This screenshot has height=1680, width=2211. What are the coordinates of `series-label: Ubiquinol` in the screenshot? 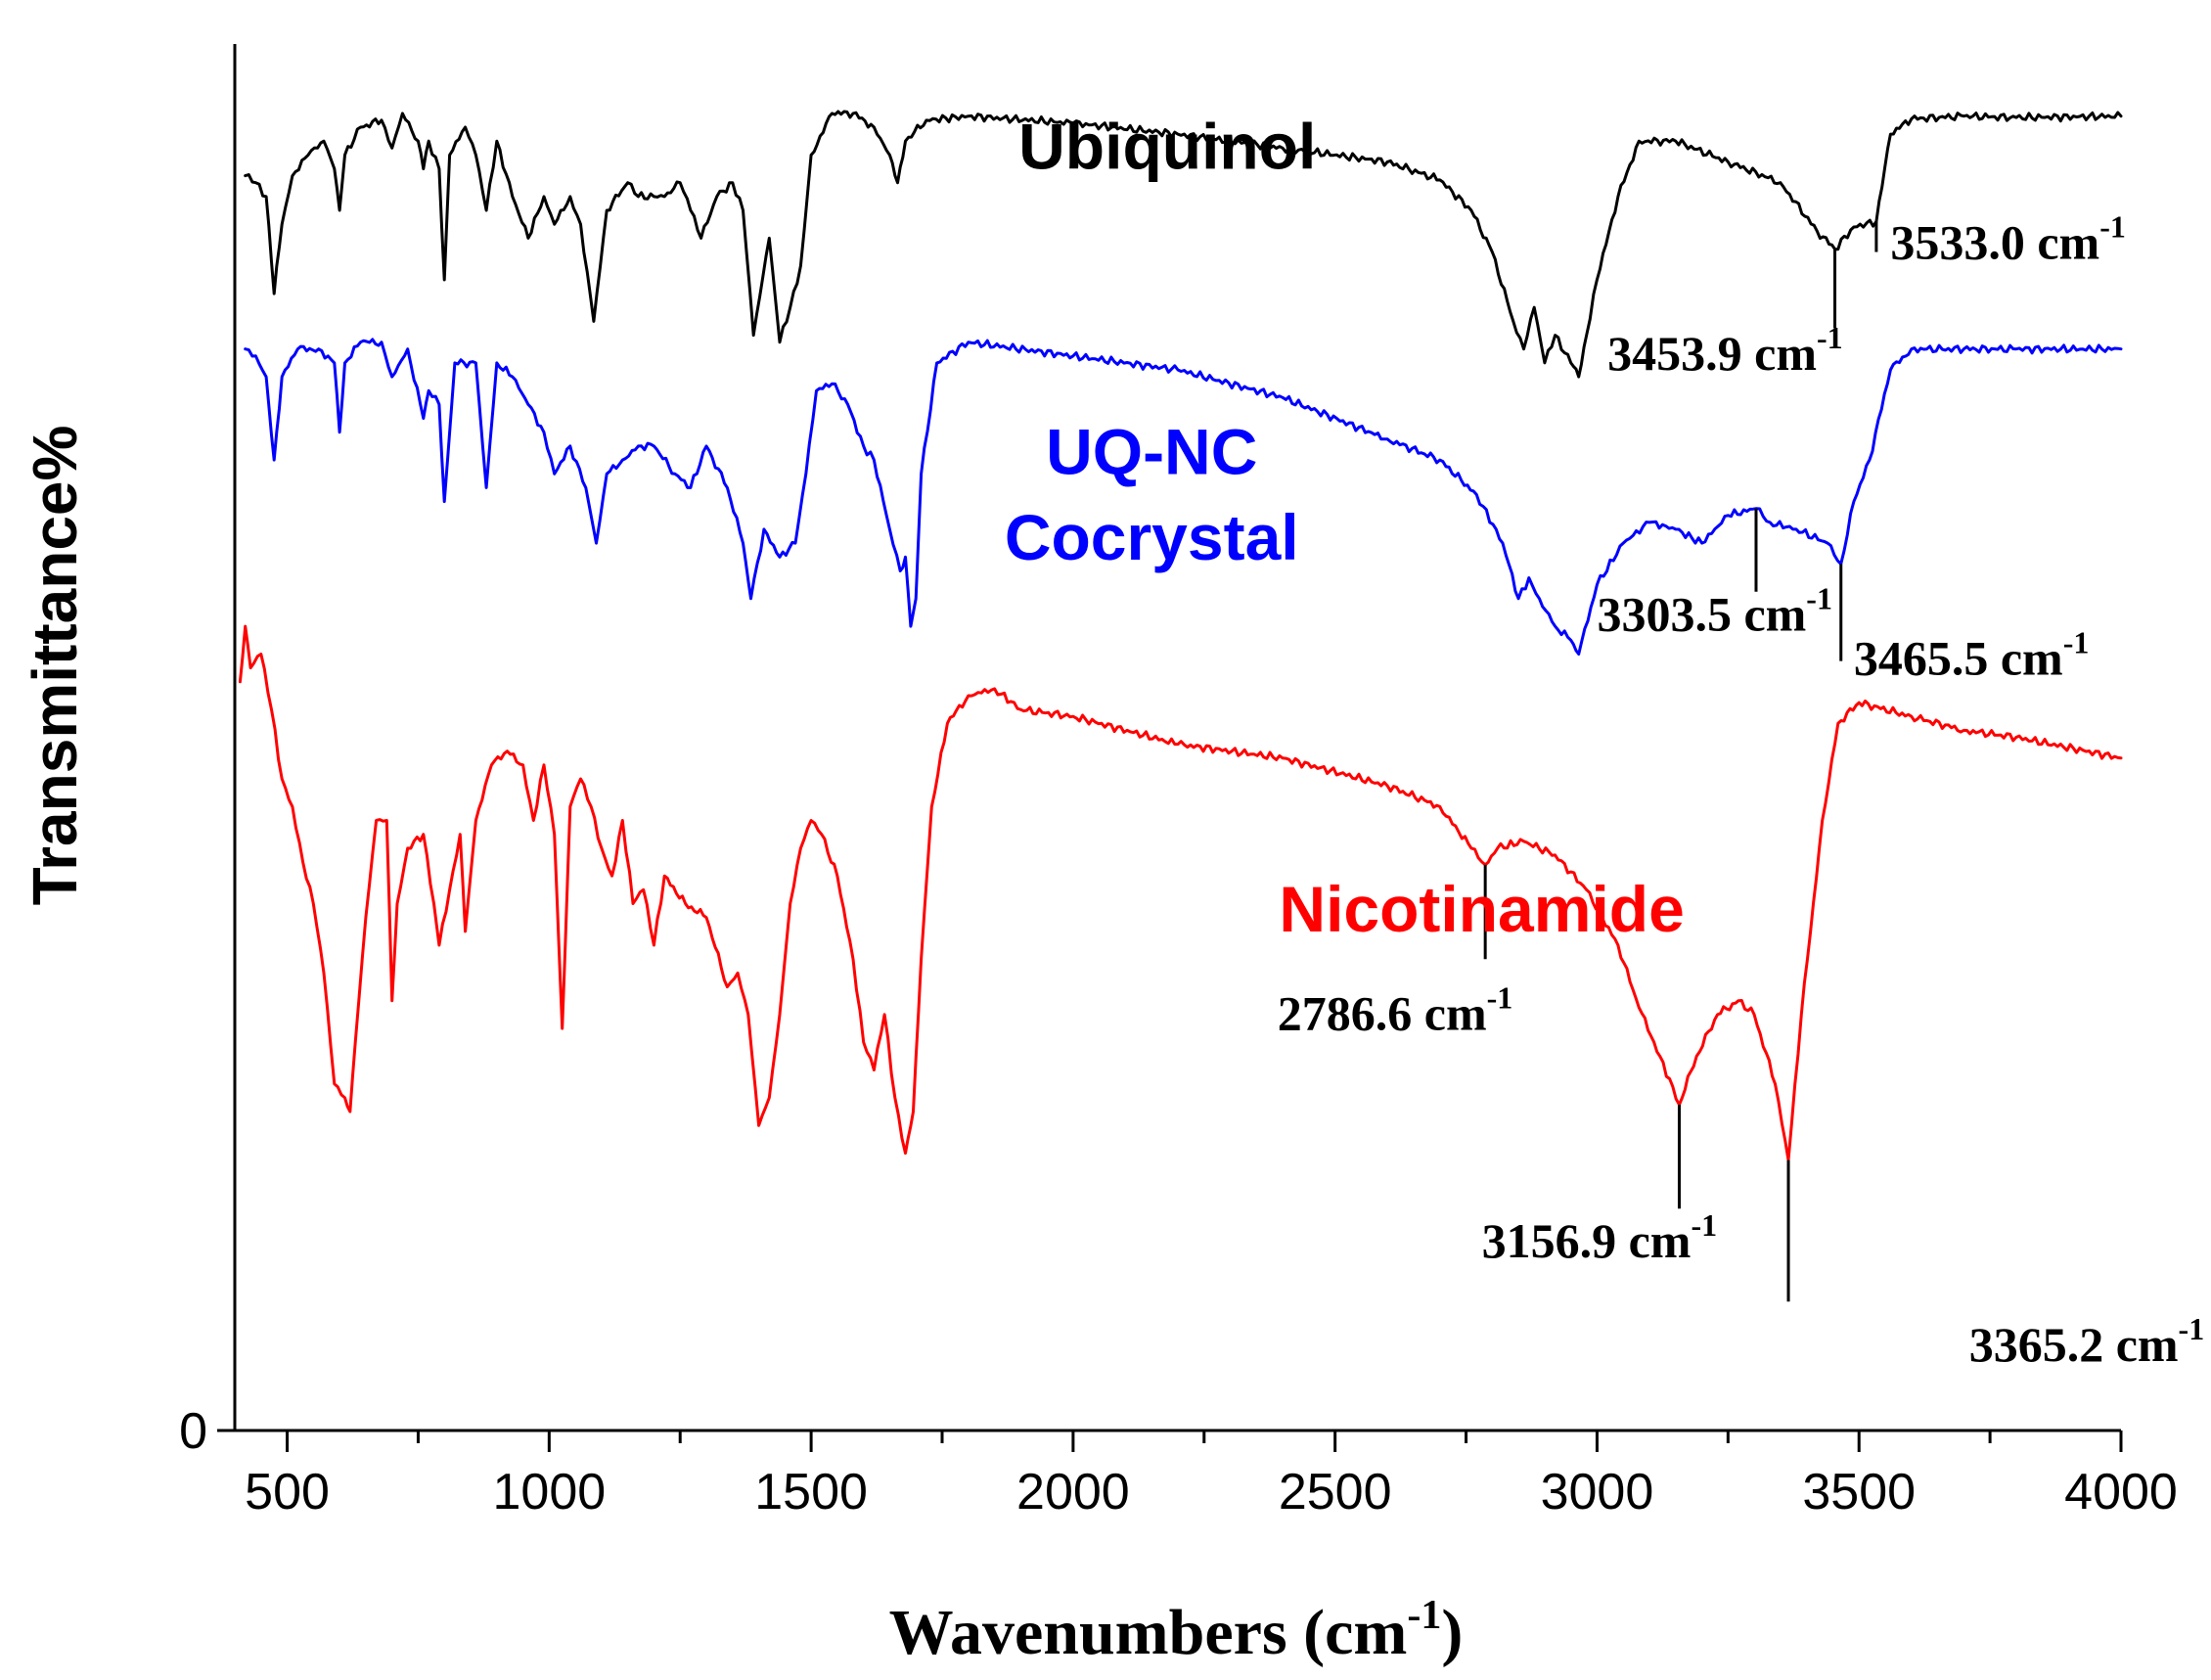 It's located at (1167, 147).